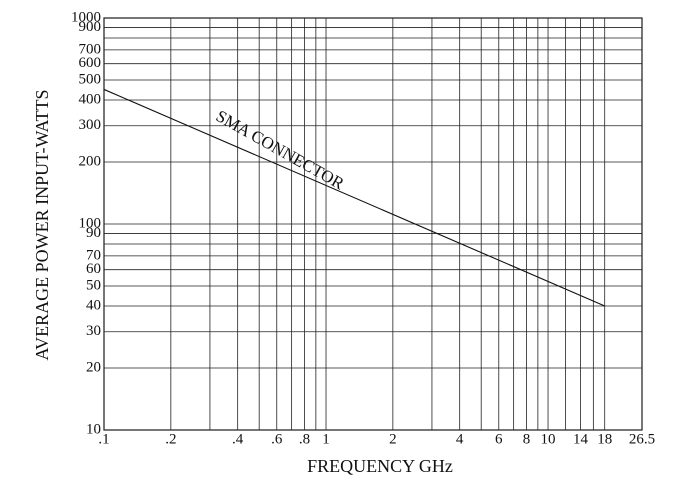  Describe the element at coordinates (90, 161) in the screenshot. I see `y-tick-label: 200` at that location.